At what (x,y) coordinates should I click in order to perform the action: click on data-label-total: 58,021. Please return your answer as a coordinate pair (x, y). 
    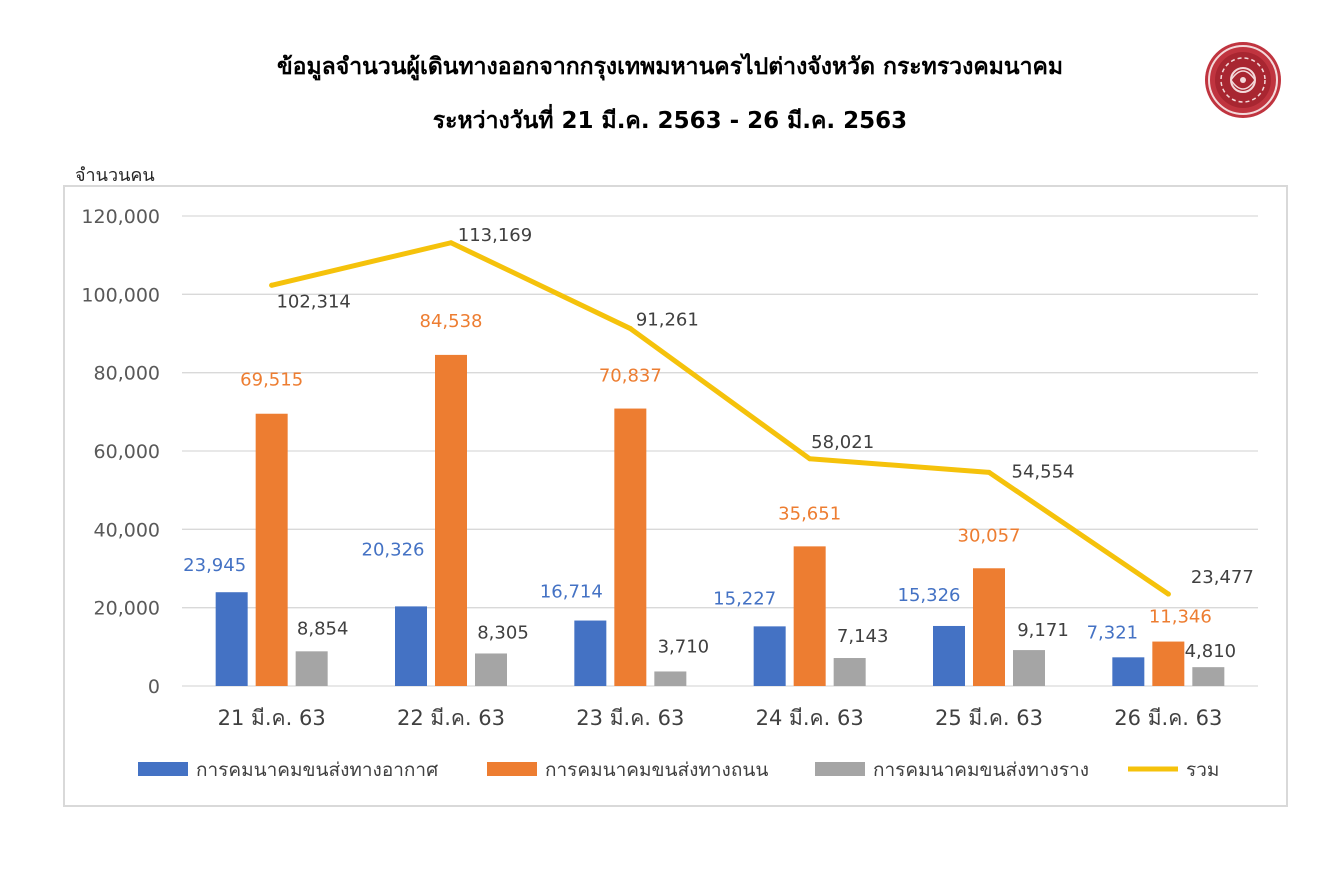
    Looking at the image, I should click on (842, 442).